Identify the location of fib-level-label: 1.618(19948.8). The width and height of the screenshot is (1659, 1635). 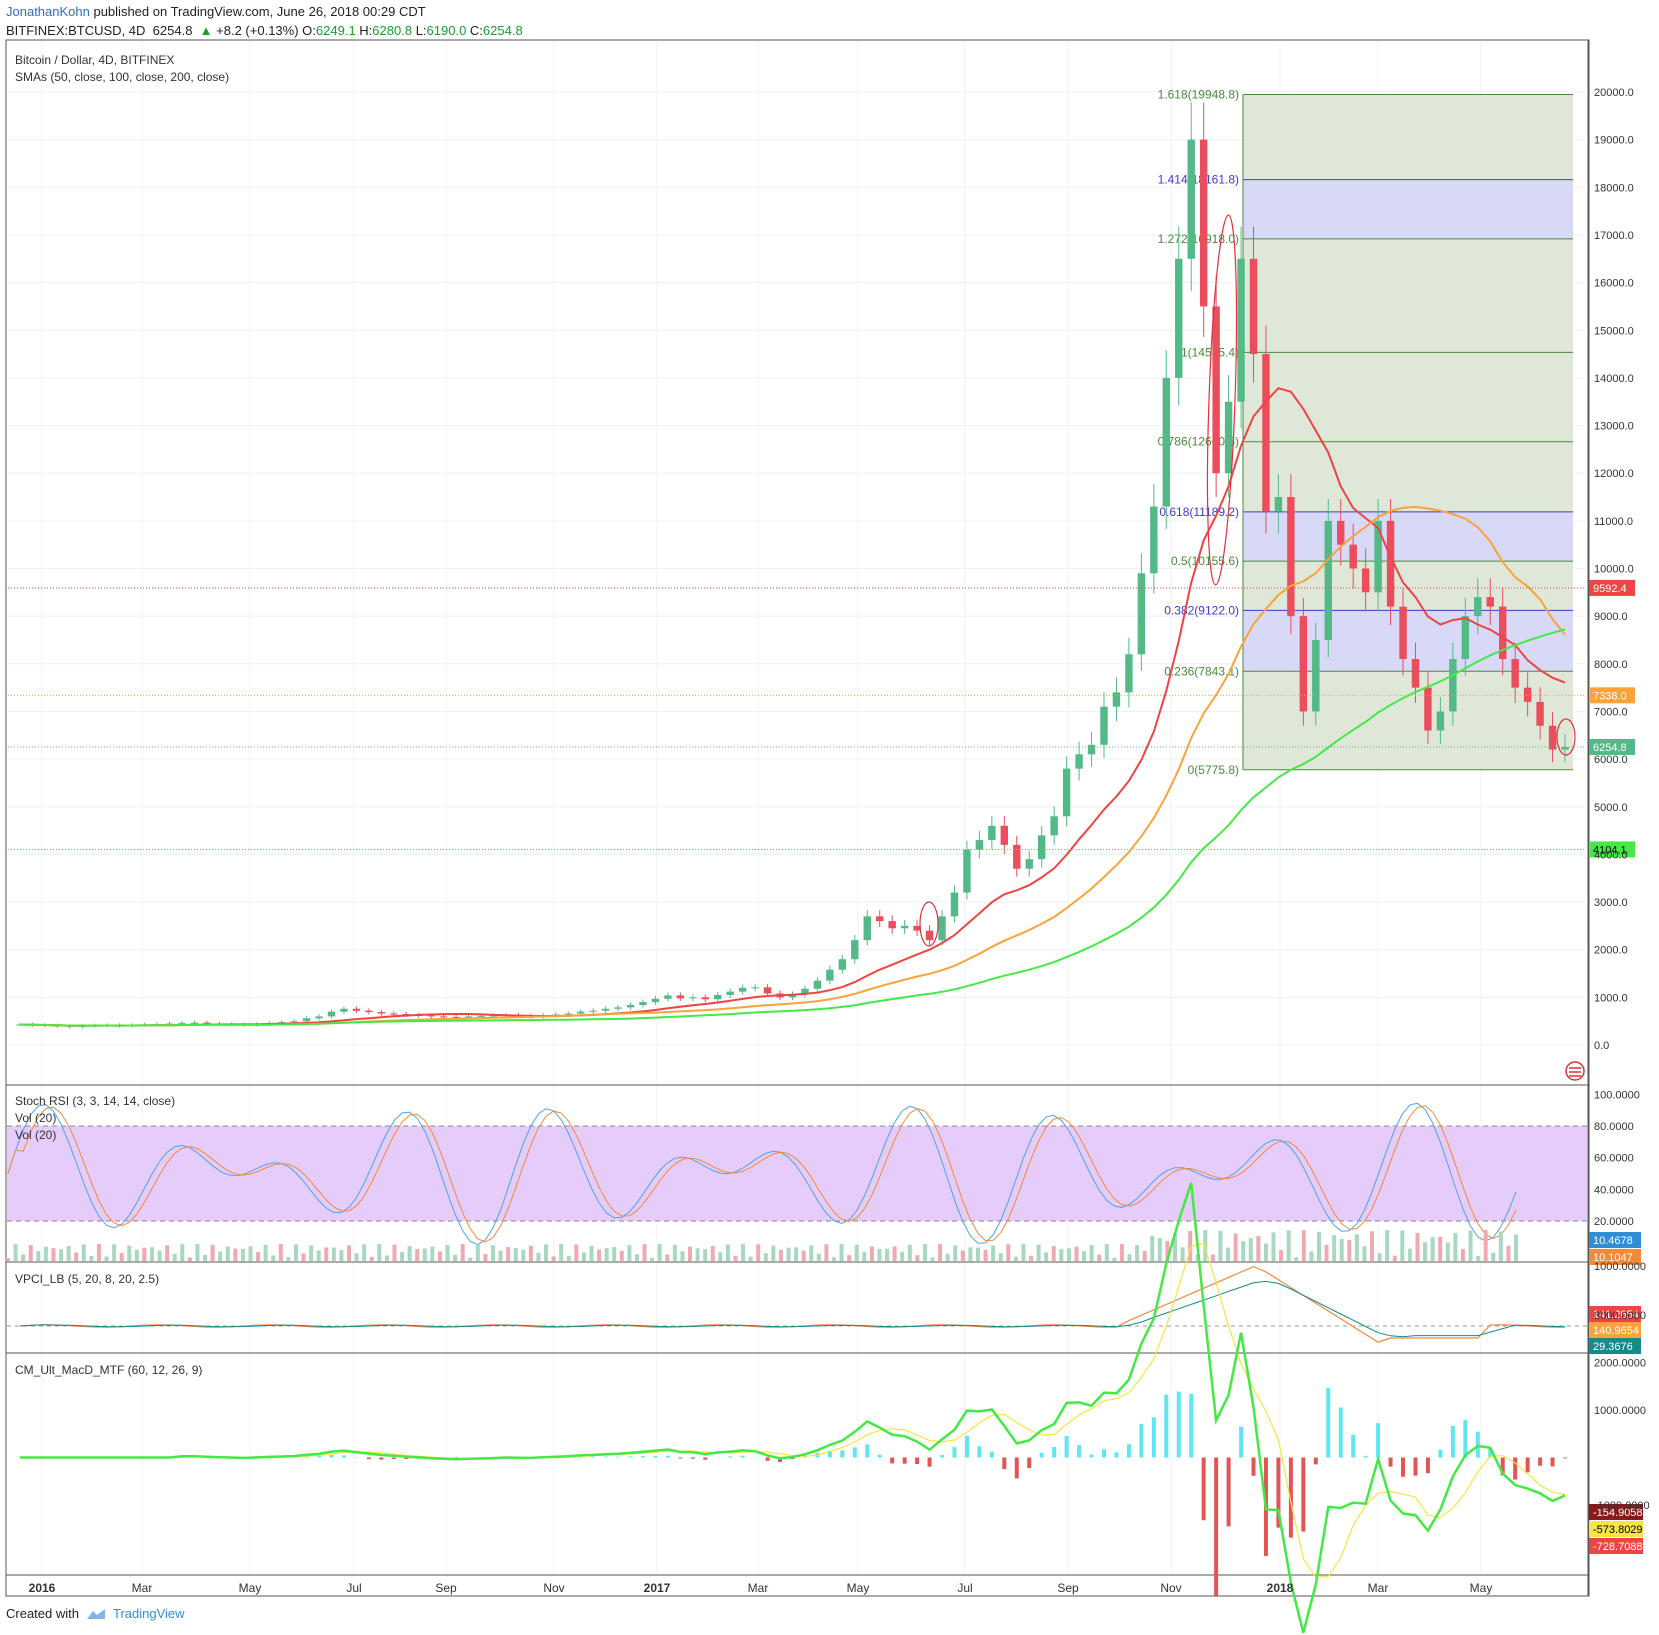
(1198, 94).